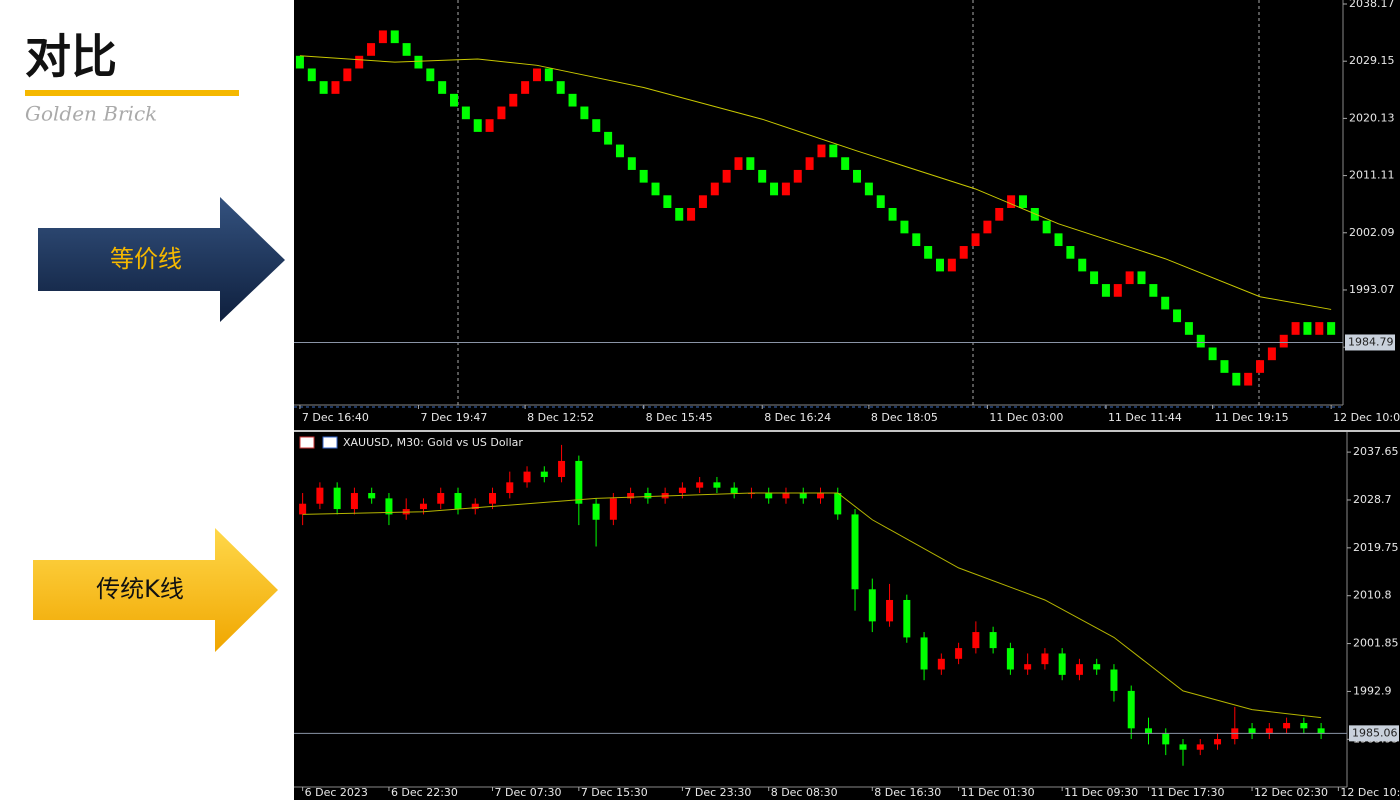 This screenshot has width=1400, height=800. Describe the element at coordinates (1372, 175) in the screenshot. I see `y-tick-label: 2011.11` at that location.